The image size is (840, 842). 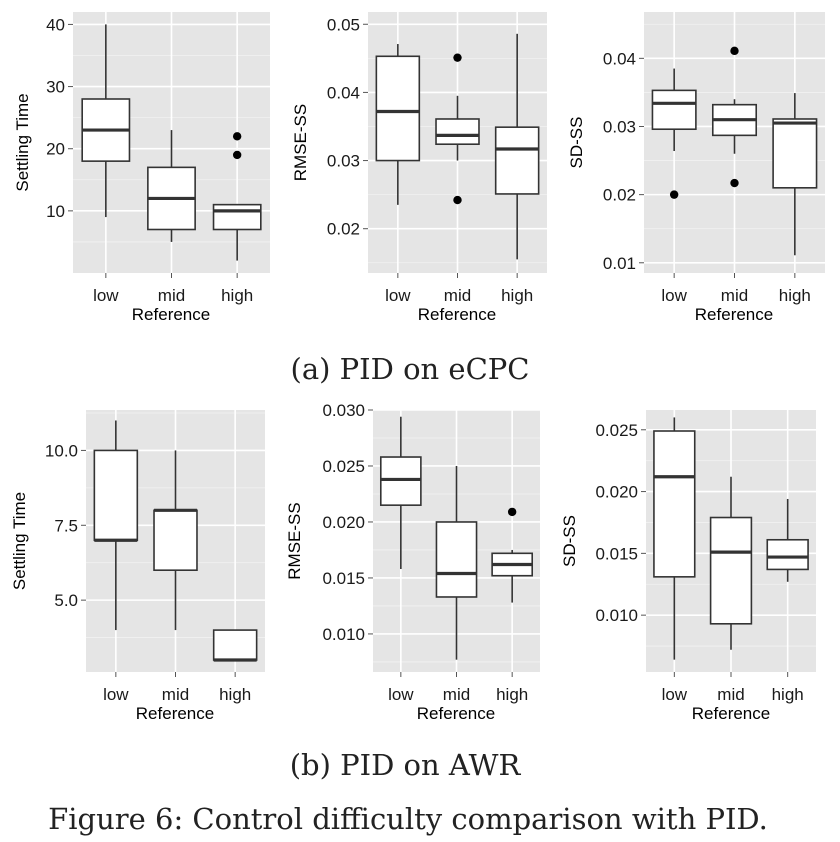 I want to click on y-tick-label: 0.01, so click(x=619, y=263).